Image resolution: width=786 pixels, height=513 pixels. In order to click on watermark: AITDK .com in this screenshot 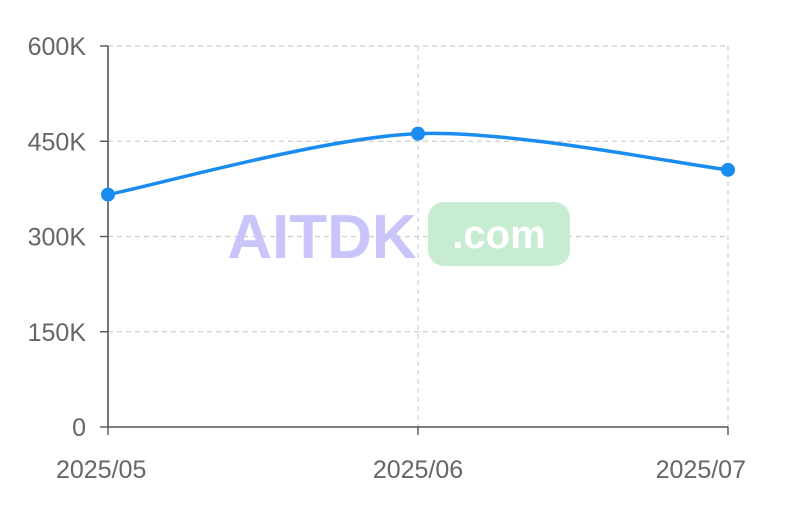, I will do `click(398, 237)`.